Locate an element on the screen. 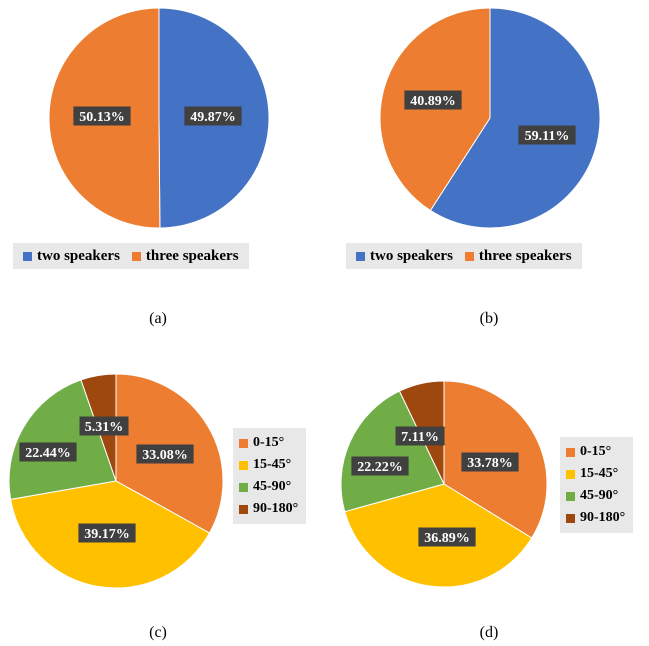 This screenshot has height=646, width=649. pie-chart-1: 59.11% 40.89% is located at coordinates (490, 118).